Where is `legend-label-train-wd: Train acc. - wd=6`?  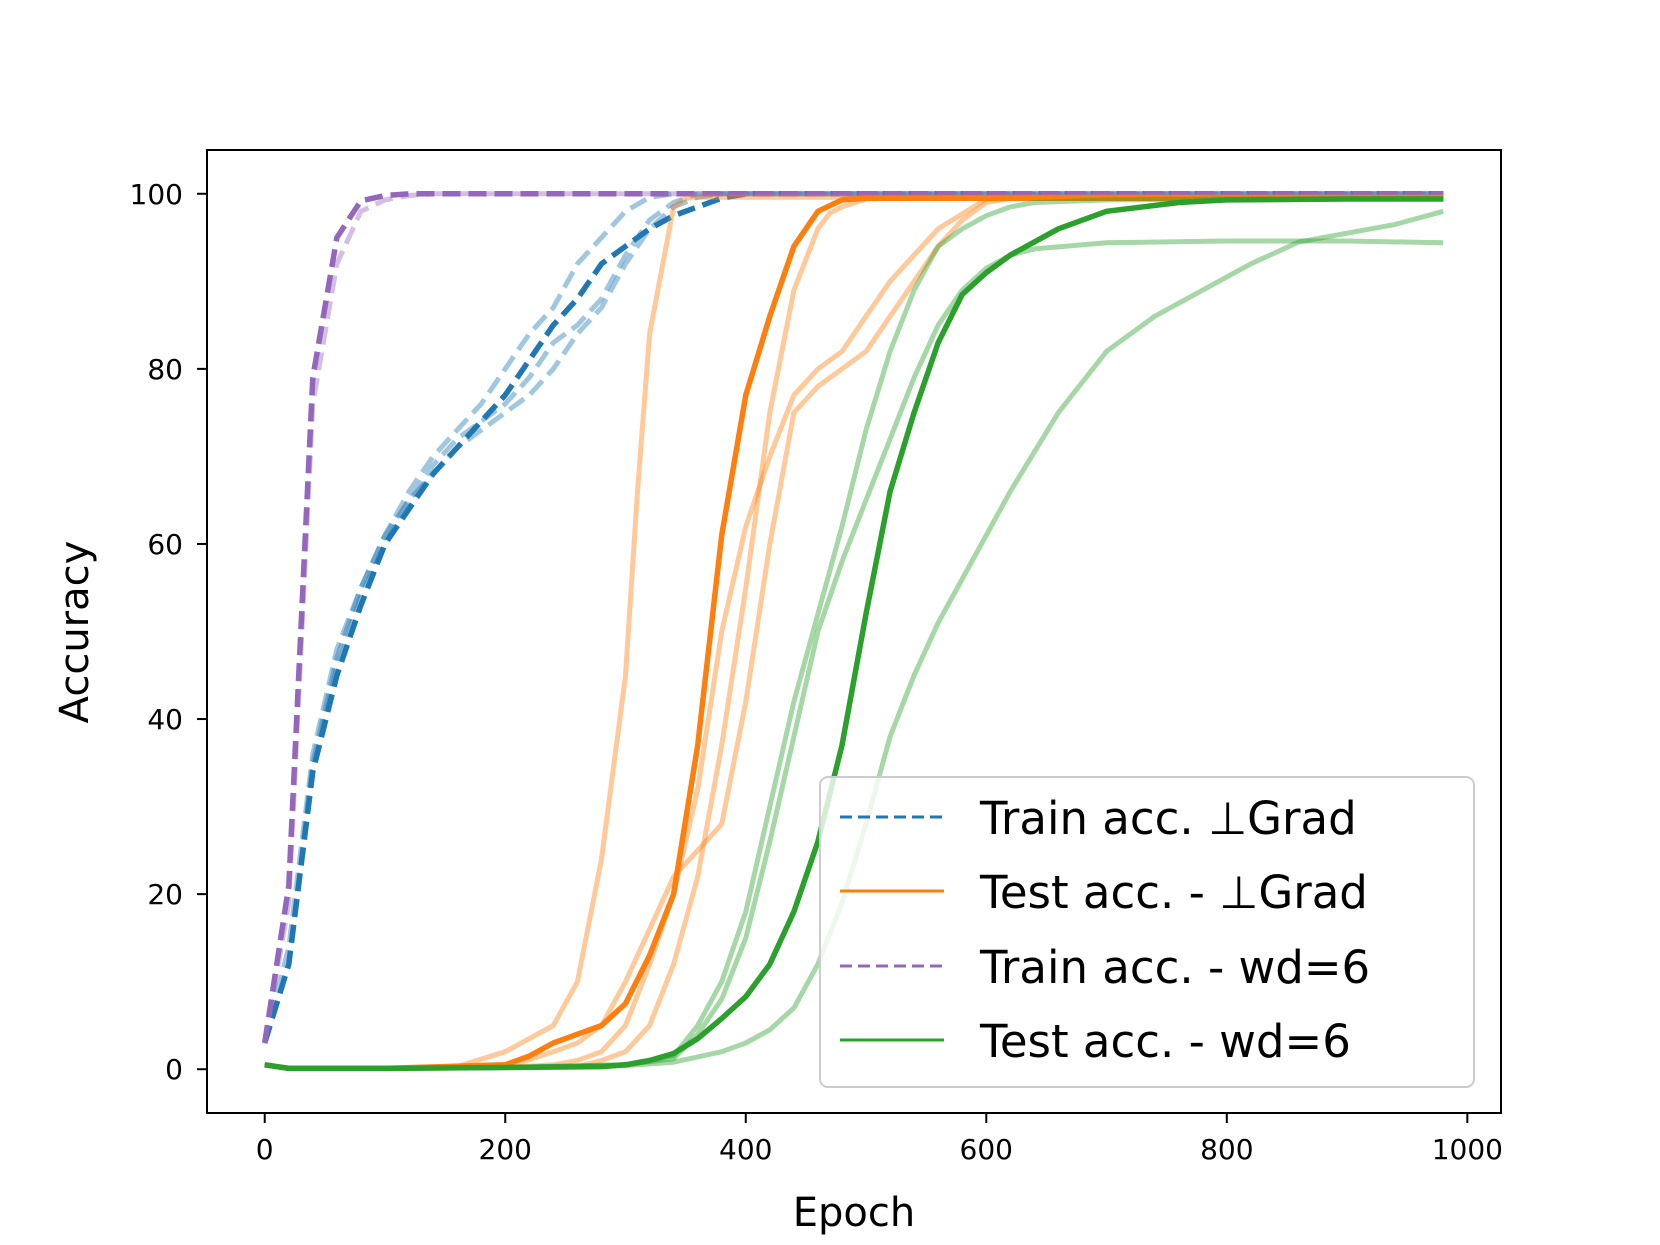
legend-label-train-wd: Train acc. - wd=6 is located at coordinates (1174, 967).